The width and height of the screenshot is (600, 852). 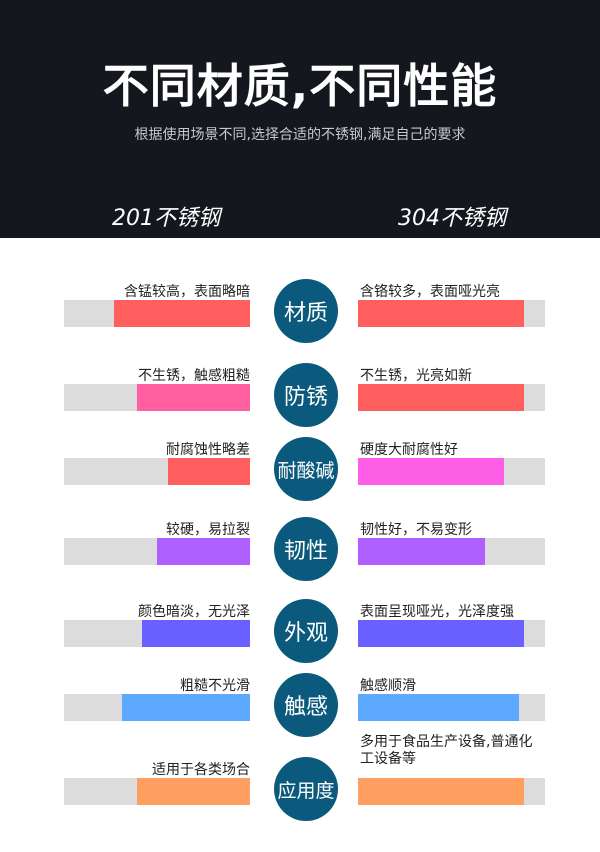 What do you see at coordinates (416, 530) in the screenshot?
I see `right-description: 韧性好，不易变形` at bounding box center [416, 530].